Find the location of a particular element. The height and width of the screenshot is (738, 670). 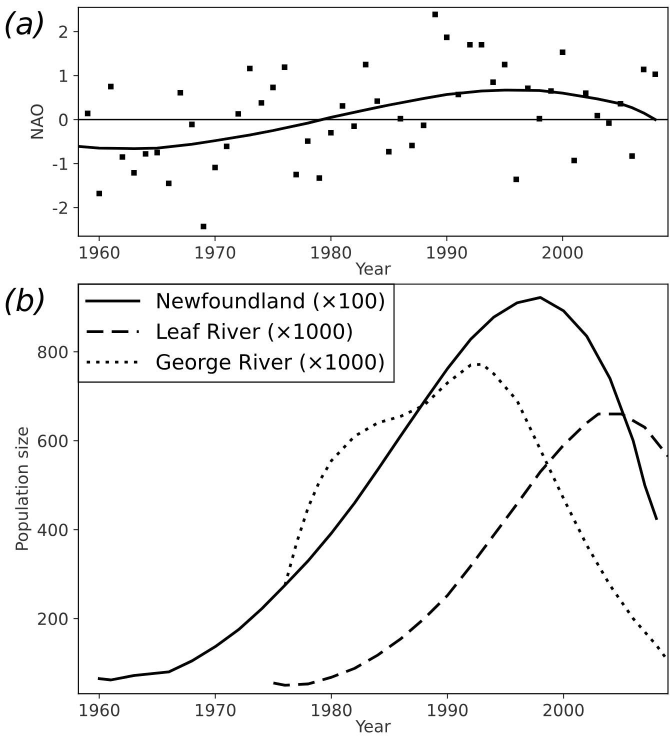

y-axis-title: NAO is located at coordinates (37, 121).